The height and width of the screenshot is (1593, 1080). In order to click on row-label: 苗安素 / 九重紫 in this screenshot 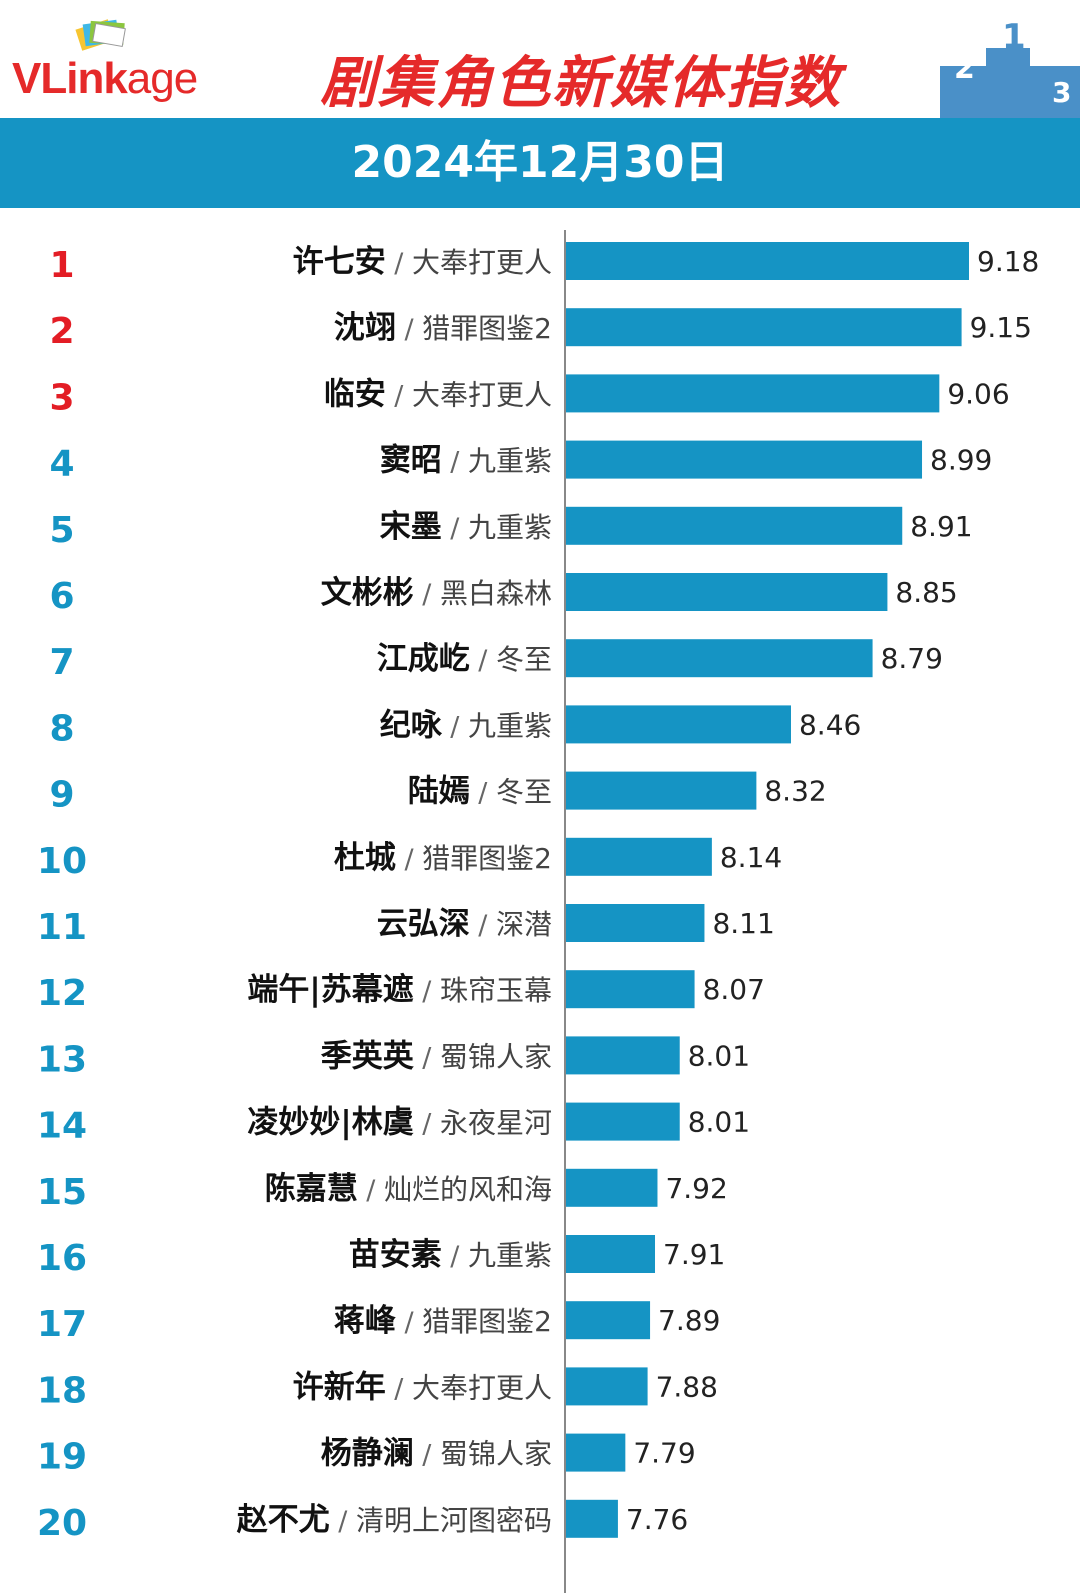, I will do `click(450, 1255)`.